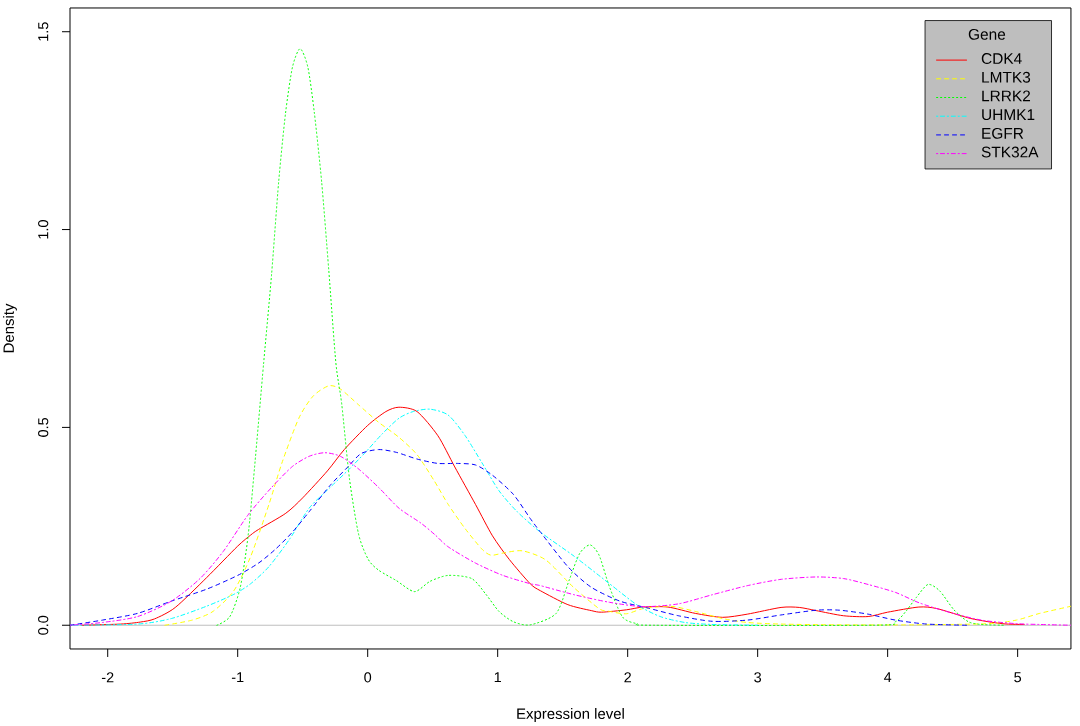 This screenshot has width=1080, height=726. I want to click on legend-label: LMTK3, so click(1006, 77).